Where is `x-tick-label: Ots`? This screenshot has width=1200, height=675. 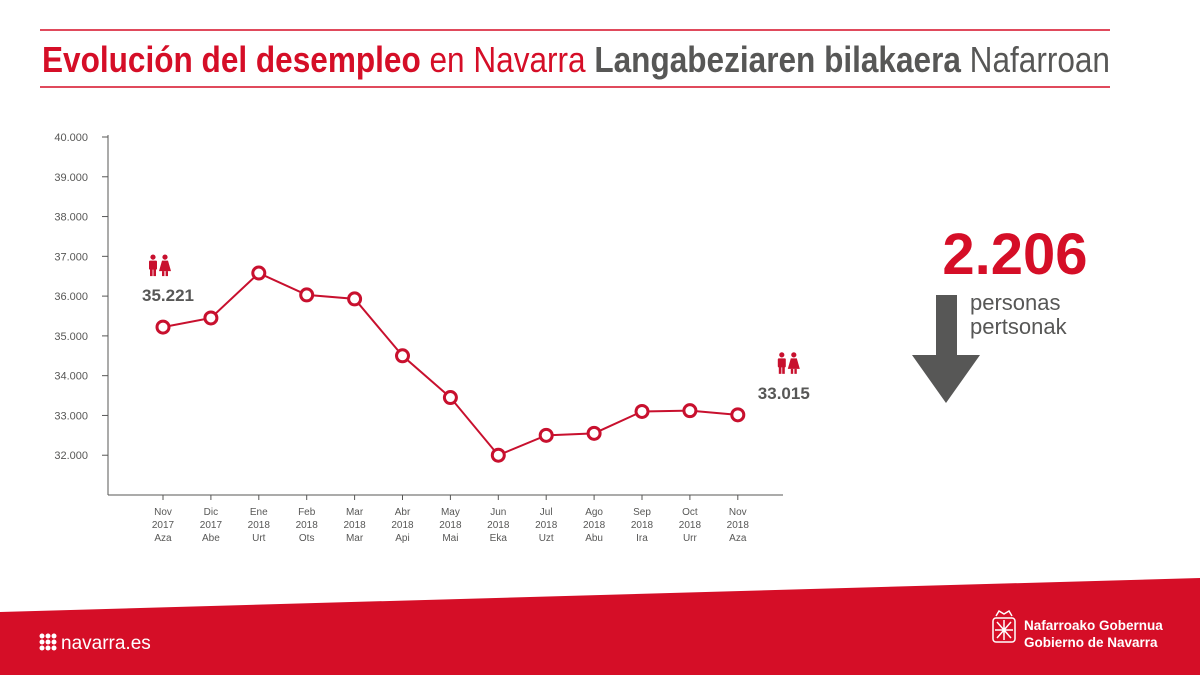
x-tick-label: Ots is located at coordinates (307, 538).